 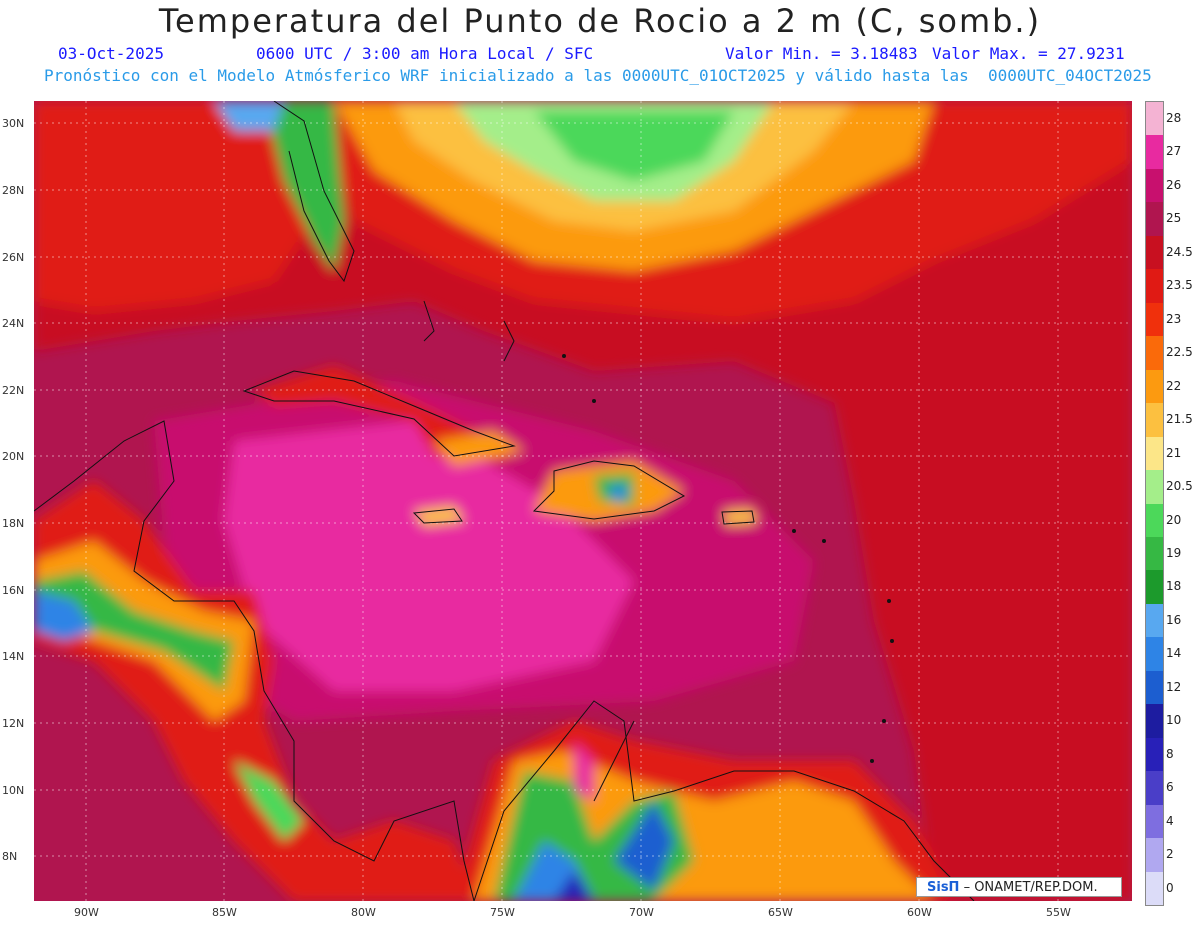 I want to click on lat-tick-22n: 22N, so click(x=13, y=390).